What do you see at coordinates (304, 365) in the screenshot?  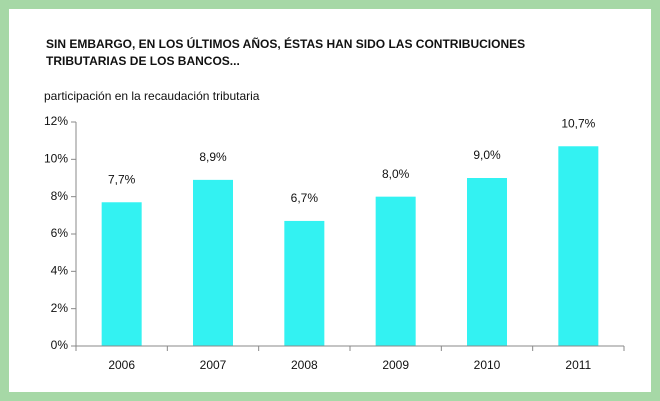 I see `x-tick-label: 2008` at bounding box center [304, 365].